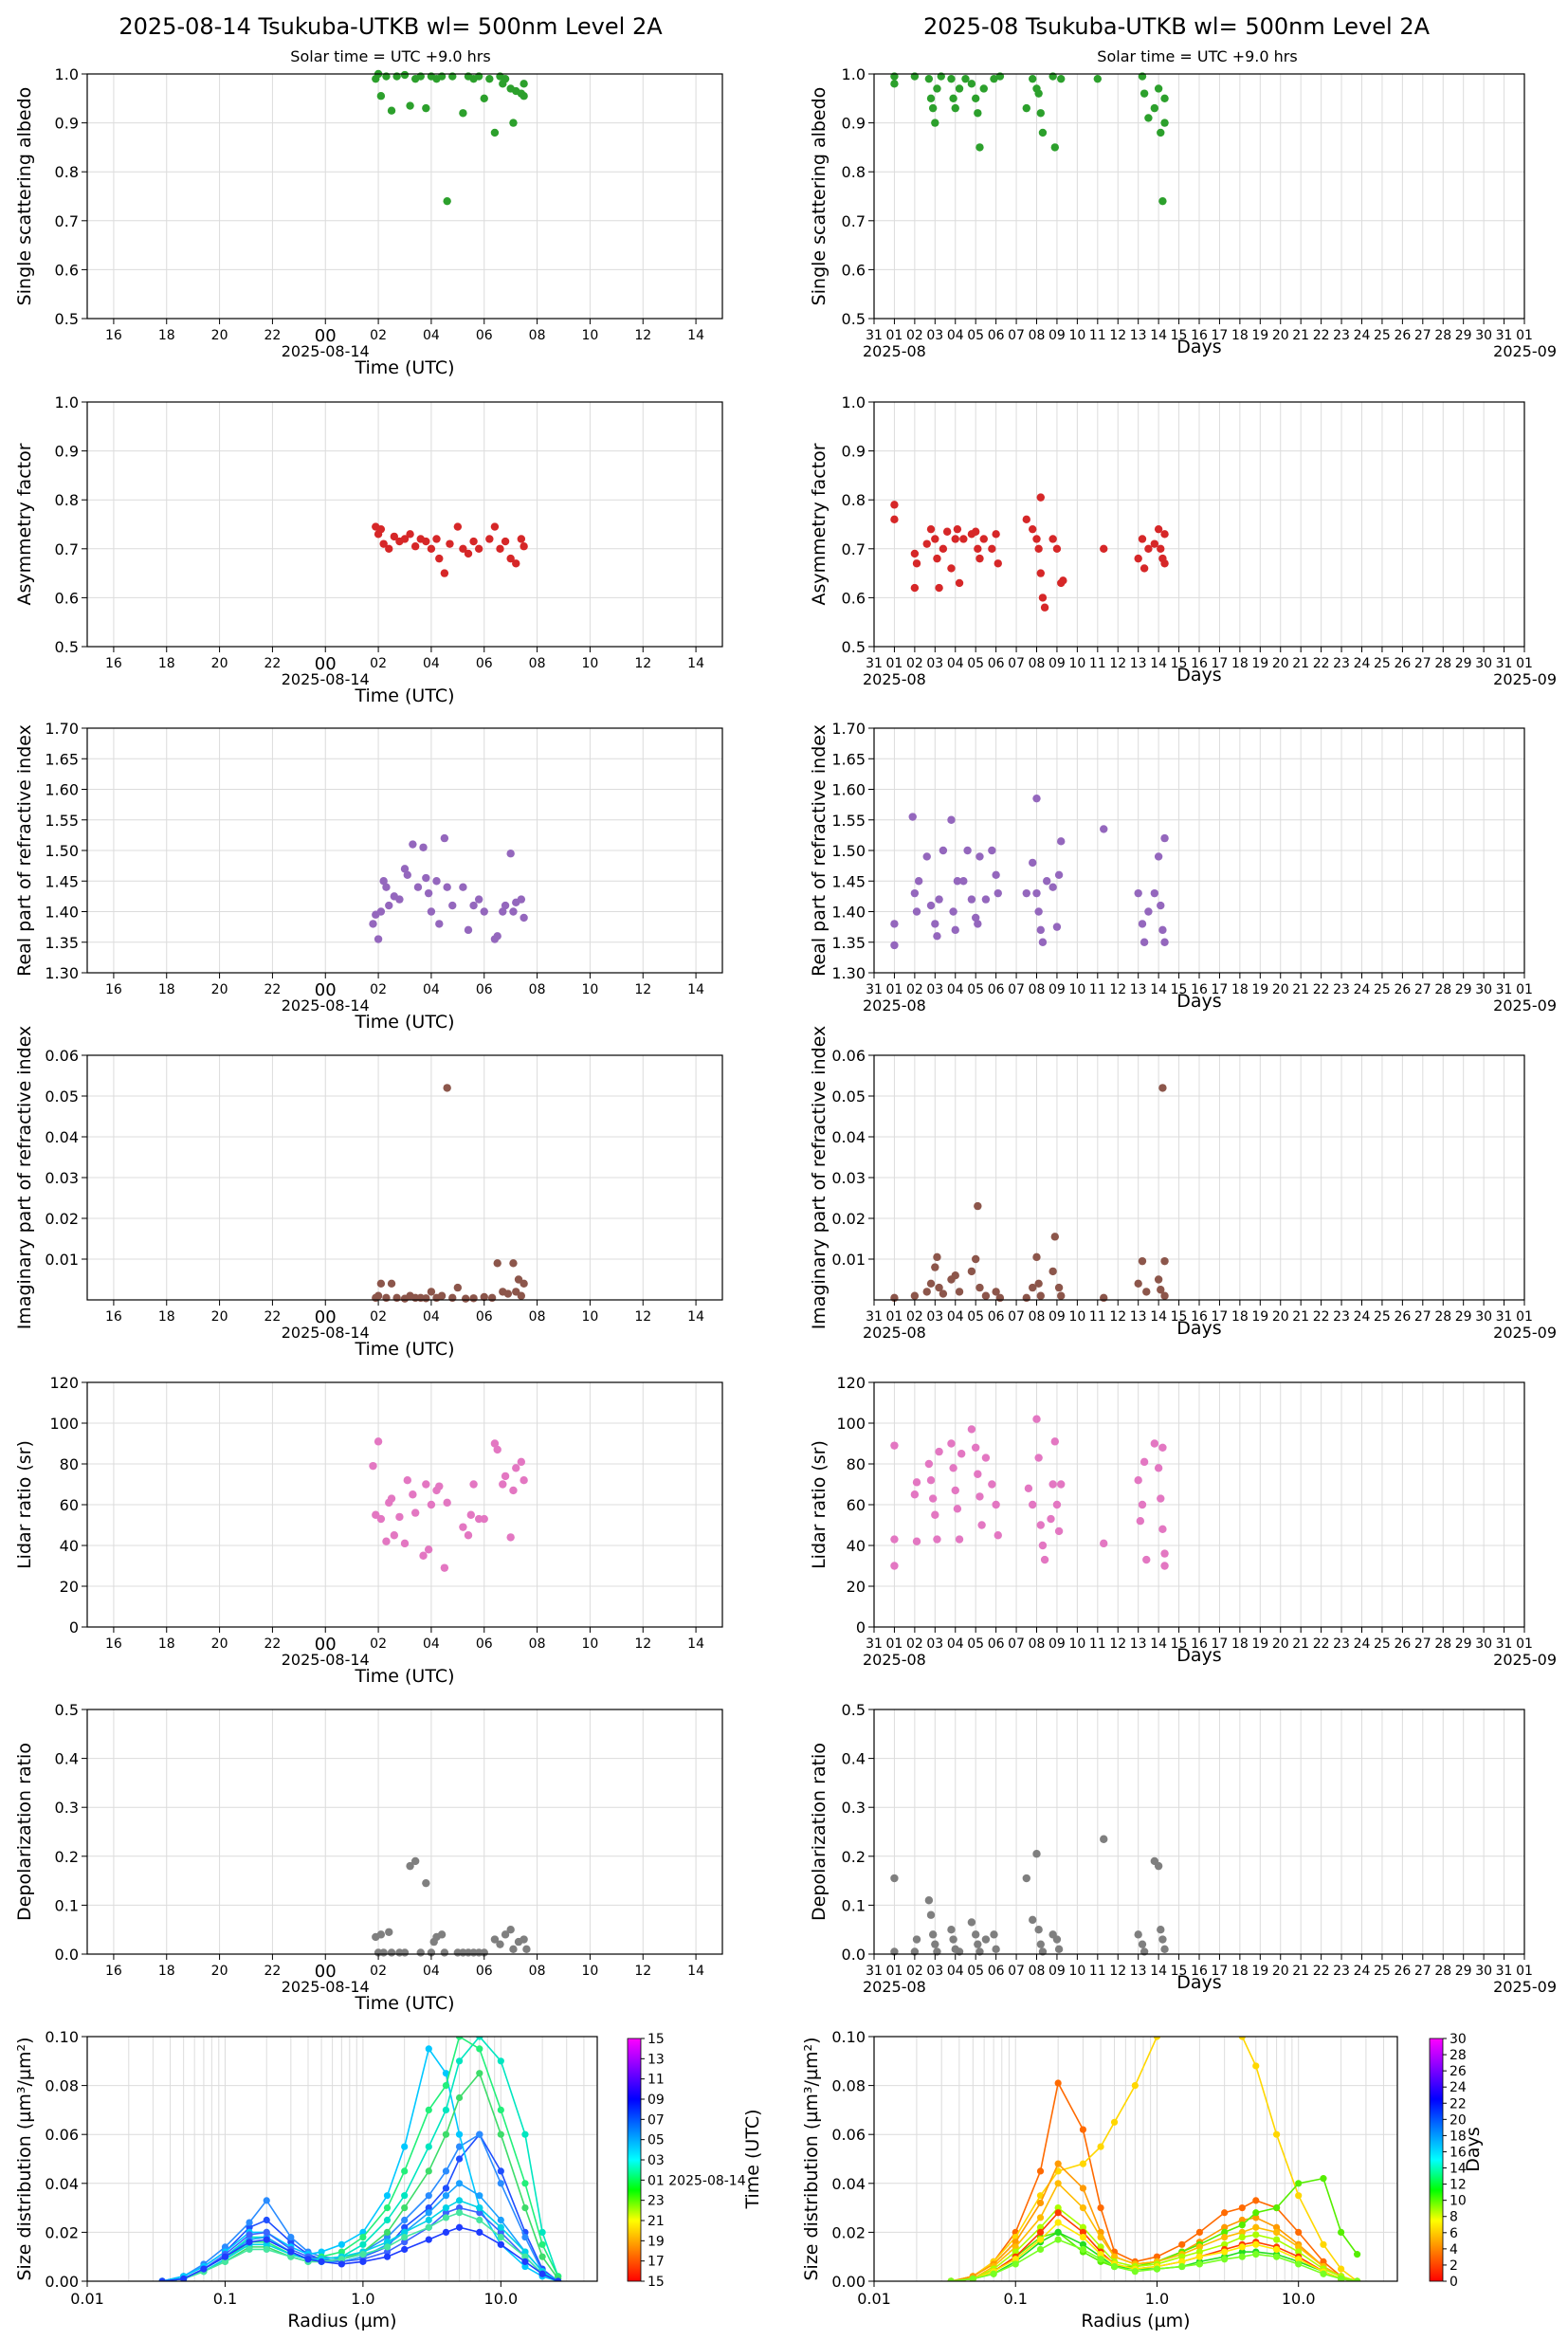 This screenshot has height=2340, width=1568. Describe the element at coordinates (404, 696) in the screenshot. I see `x-axis-label: Time (UTC)` at that location.